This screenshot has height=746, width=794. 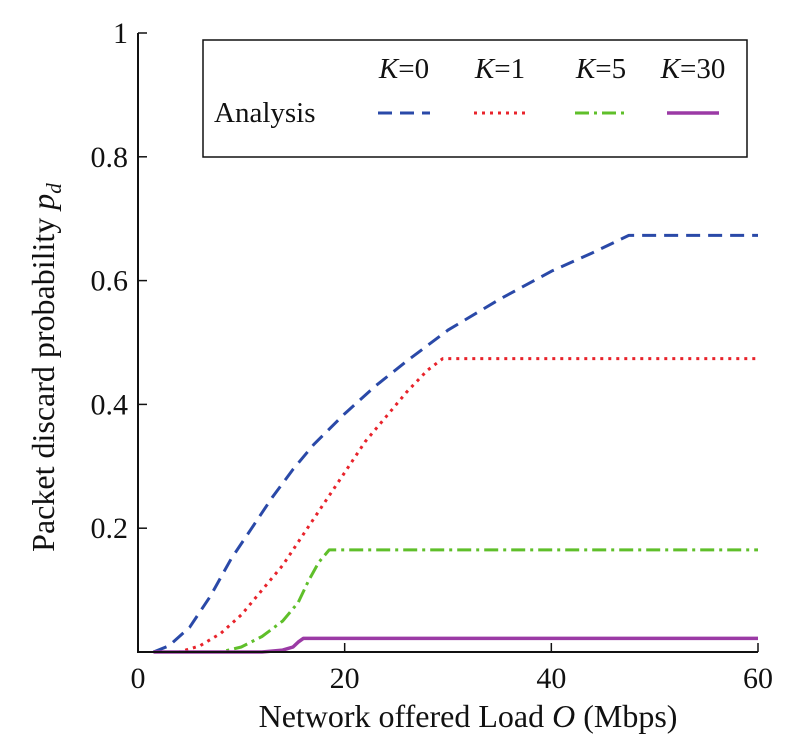 What do you see at coordinates (110, 281) in the screenshot?
I see `y-tick-label: 0.6` at bounding box center [110, 281].